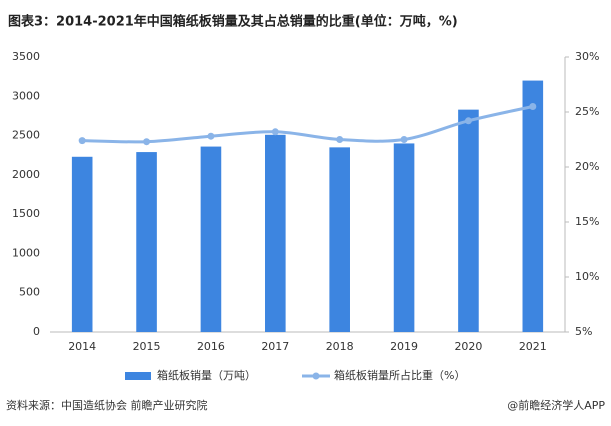 The image size is (611, 426). What do you see at coordinates (587, 276) in the screenshot?
I see `y2-tick-label: 10%` at bounding box center [587, 276].